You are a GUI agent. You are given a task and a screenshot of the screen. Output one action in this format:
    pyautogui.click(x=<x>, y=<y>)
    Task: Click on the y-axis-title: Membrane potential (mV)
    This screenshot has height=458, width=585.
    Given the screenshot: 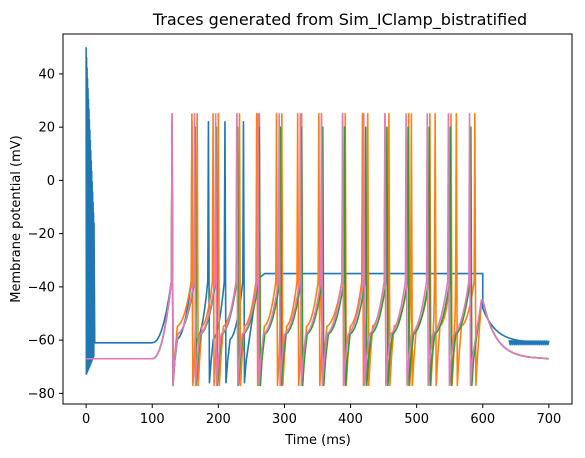 What is the action you would take?
    pyautogui.click(x=16, y=218)
    